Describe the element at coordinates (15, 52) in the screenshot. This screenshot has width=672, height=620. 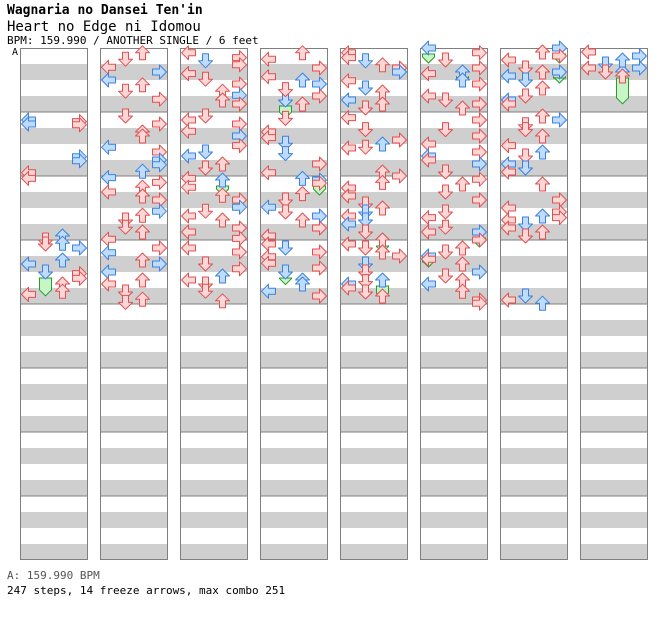
I see `bpm-marker: A` at that location.